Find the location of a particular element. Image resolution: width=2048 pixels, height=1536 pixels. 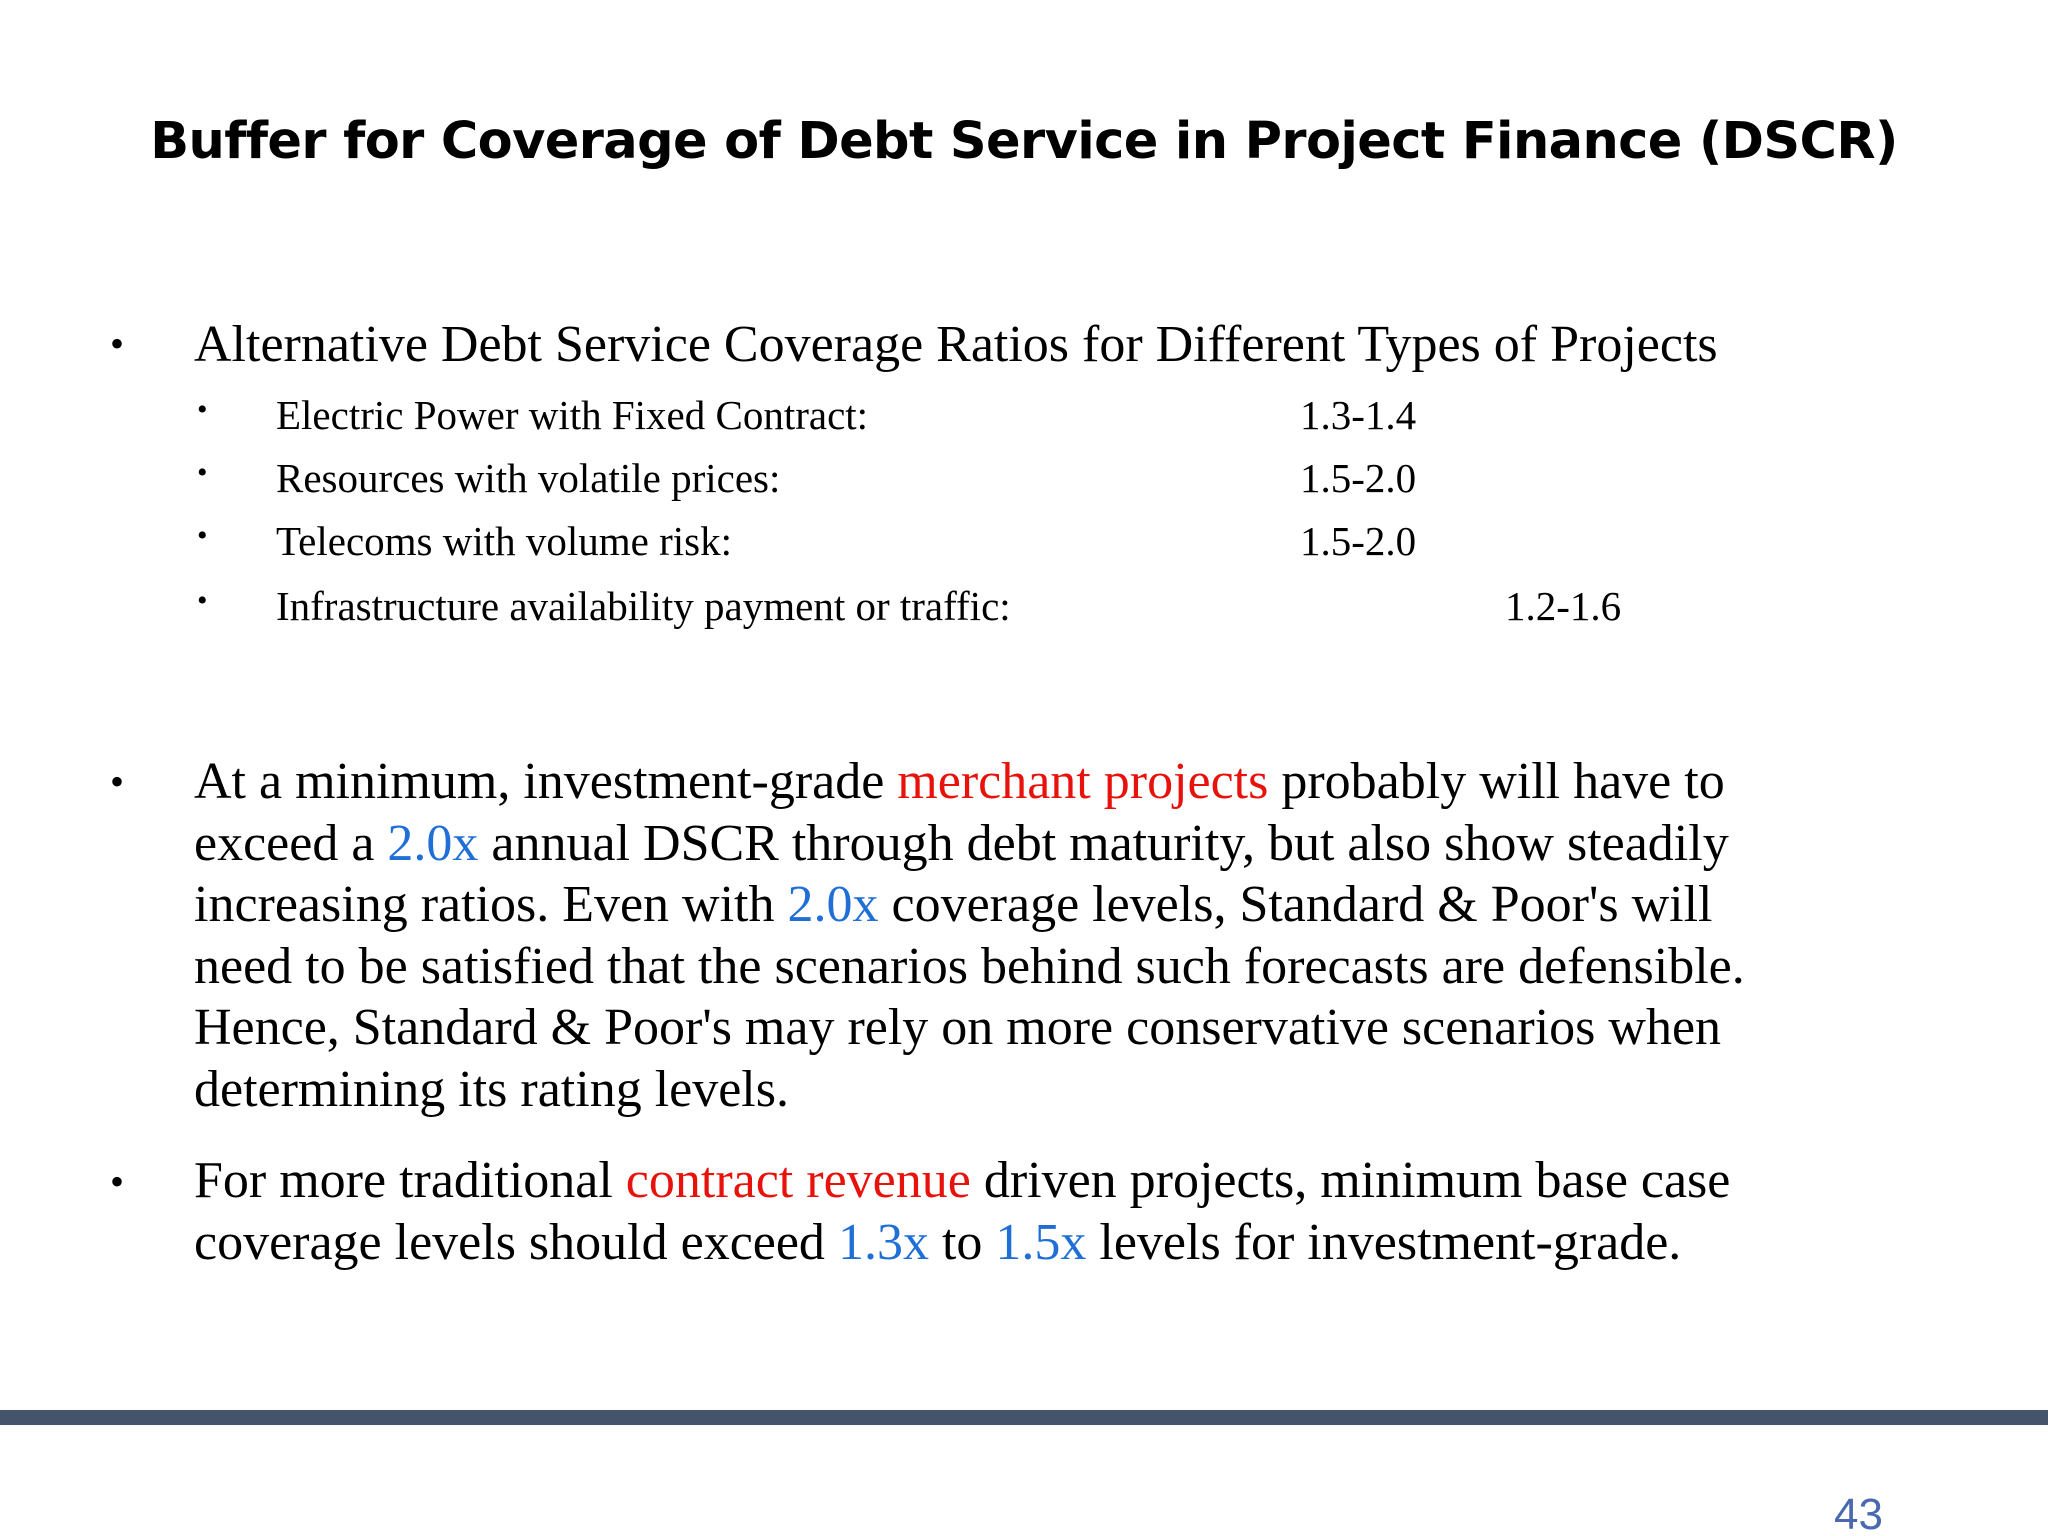

text-run: coverage levels should exceed is located at coordinates (516, 1242).